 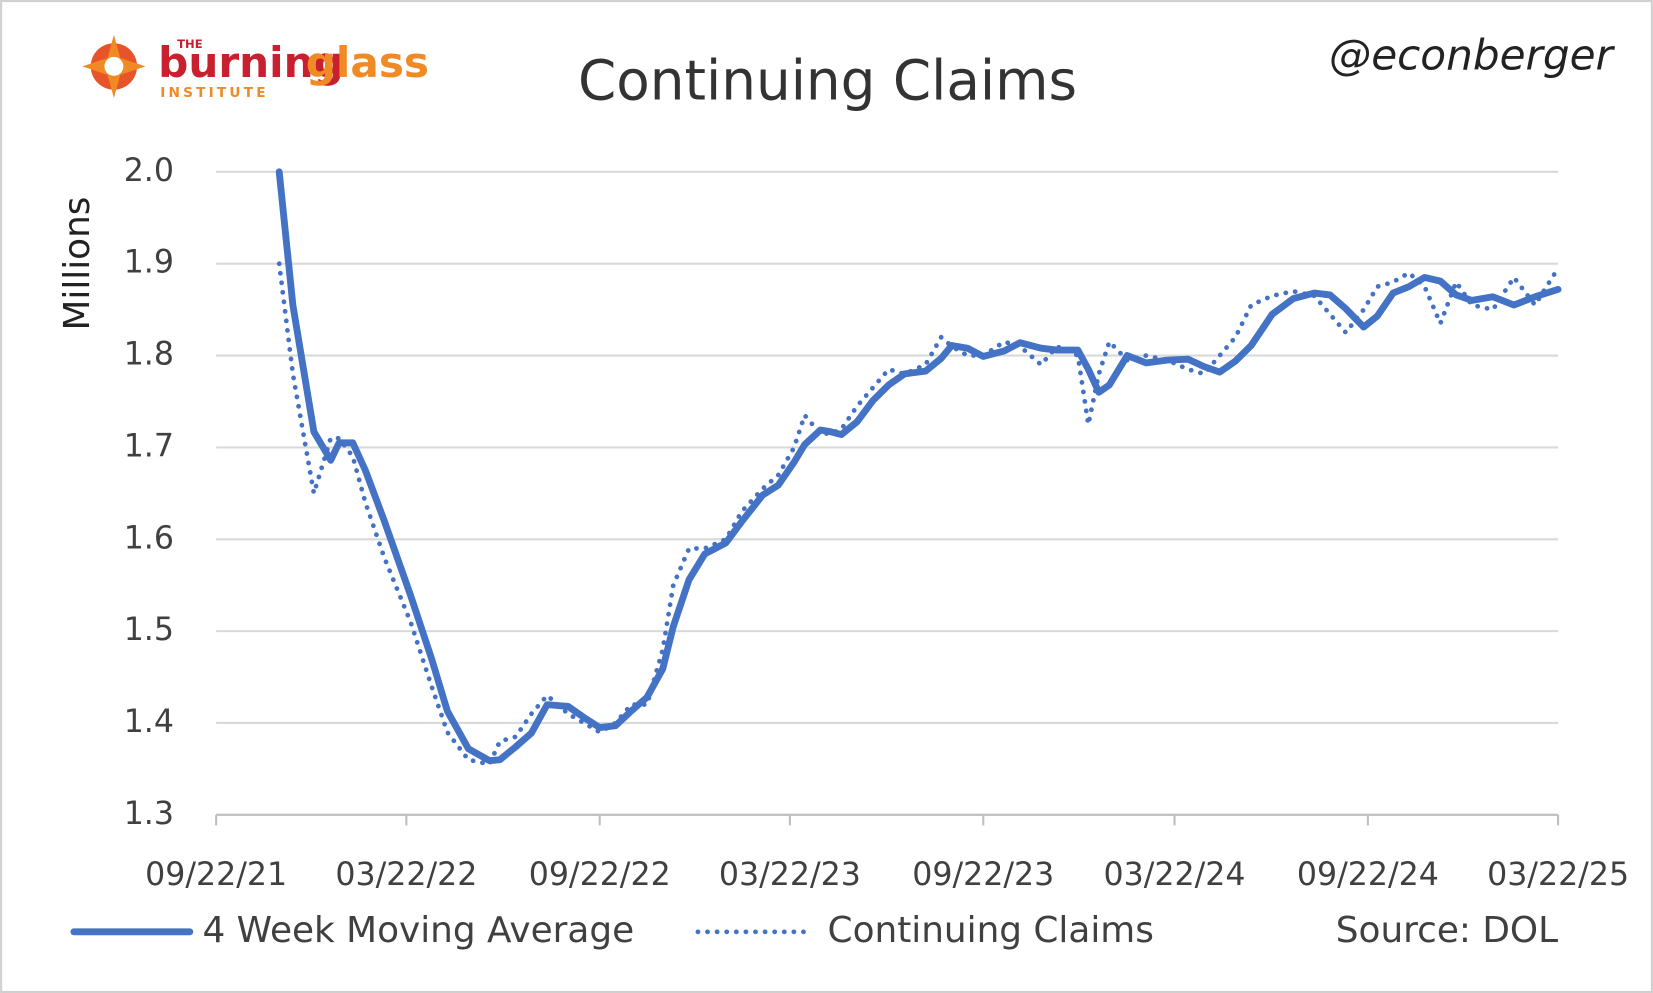 What do you see at coordinates (418, 930) in the screenshot?
I see `legend-label: 4 Week Moving Average` at bounding box center [418, 930].